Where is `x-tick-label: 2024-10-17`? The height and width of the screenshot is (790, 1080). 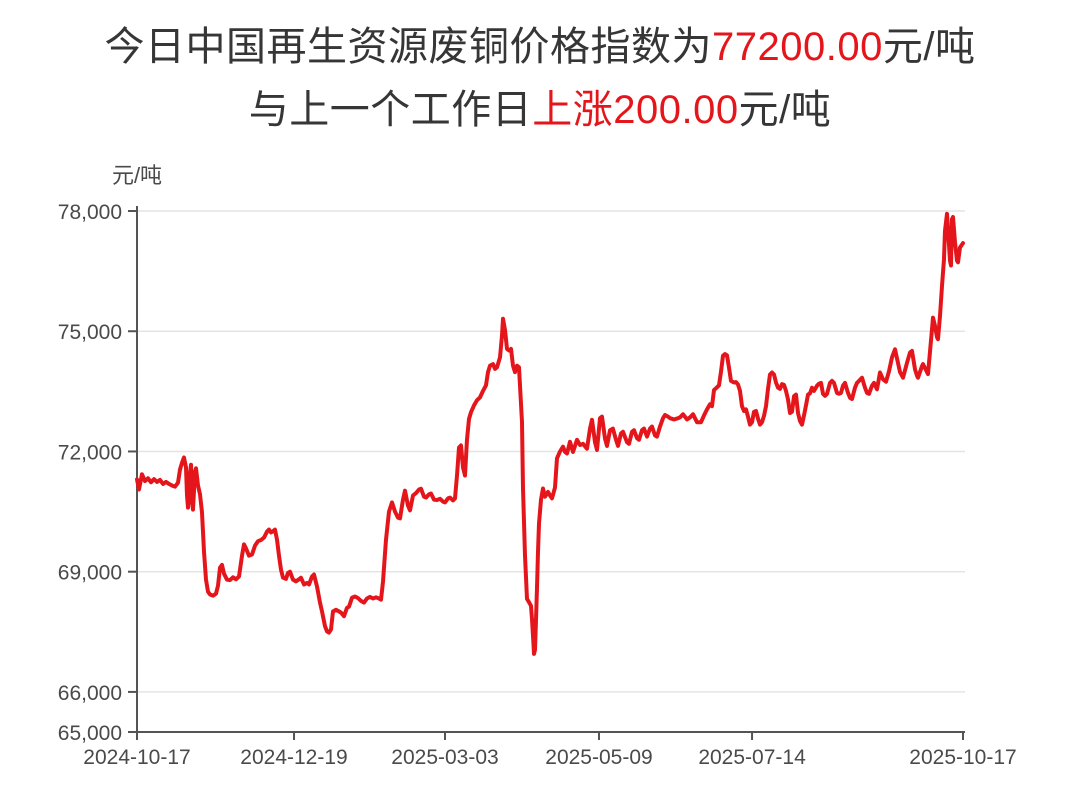 x-tick-label: 2024-10-17 is located at coordinates (136, 757).